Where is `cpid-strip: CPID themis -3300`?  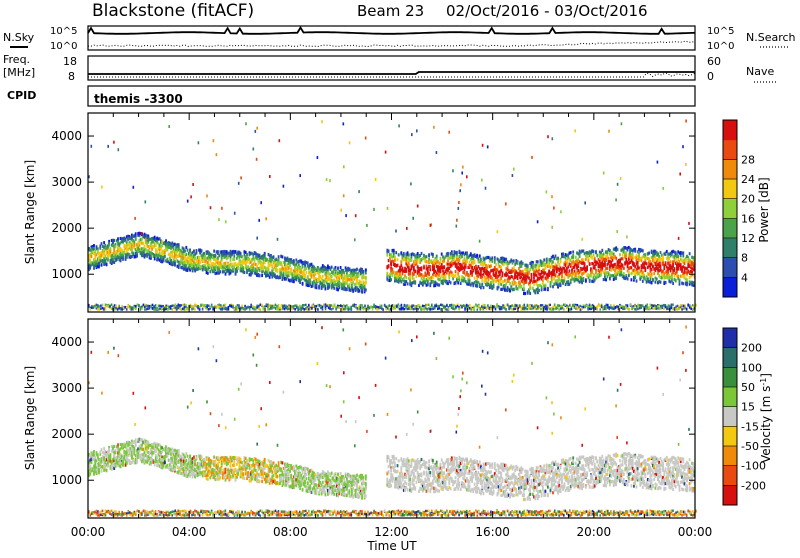 cpid-strip: CPID themis -3300 is located at coordinates (351, 96).